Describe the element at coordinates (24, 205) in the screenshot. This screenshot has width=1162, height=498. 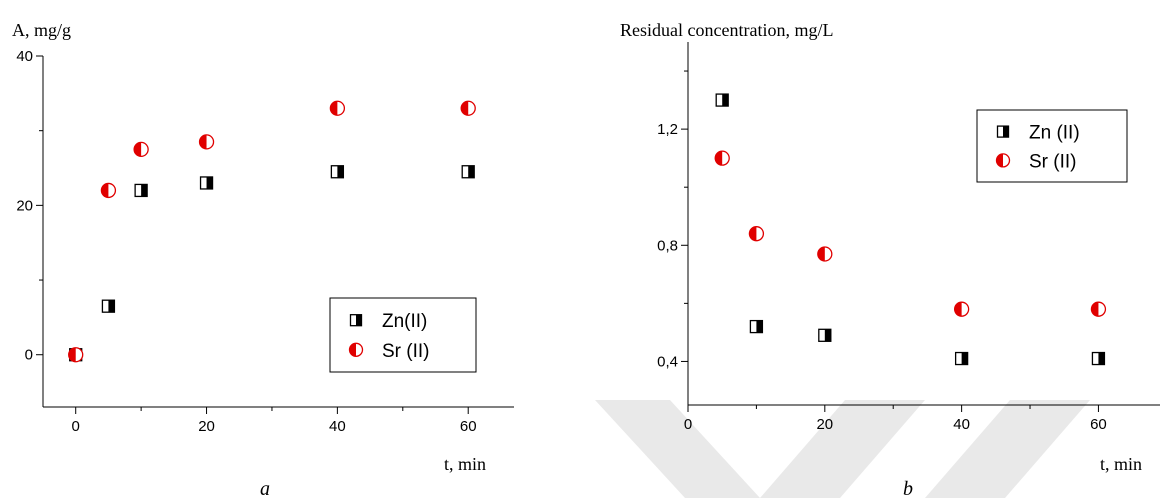
I see `y-tick-label: 20` at that location.